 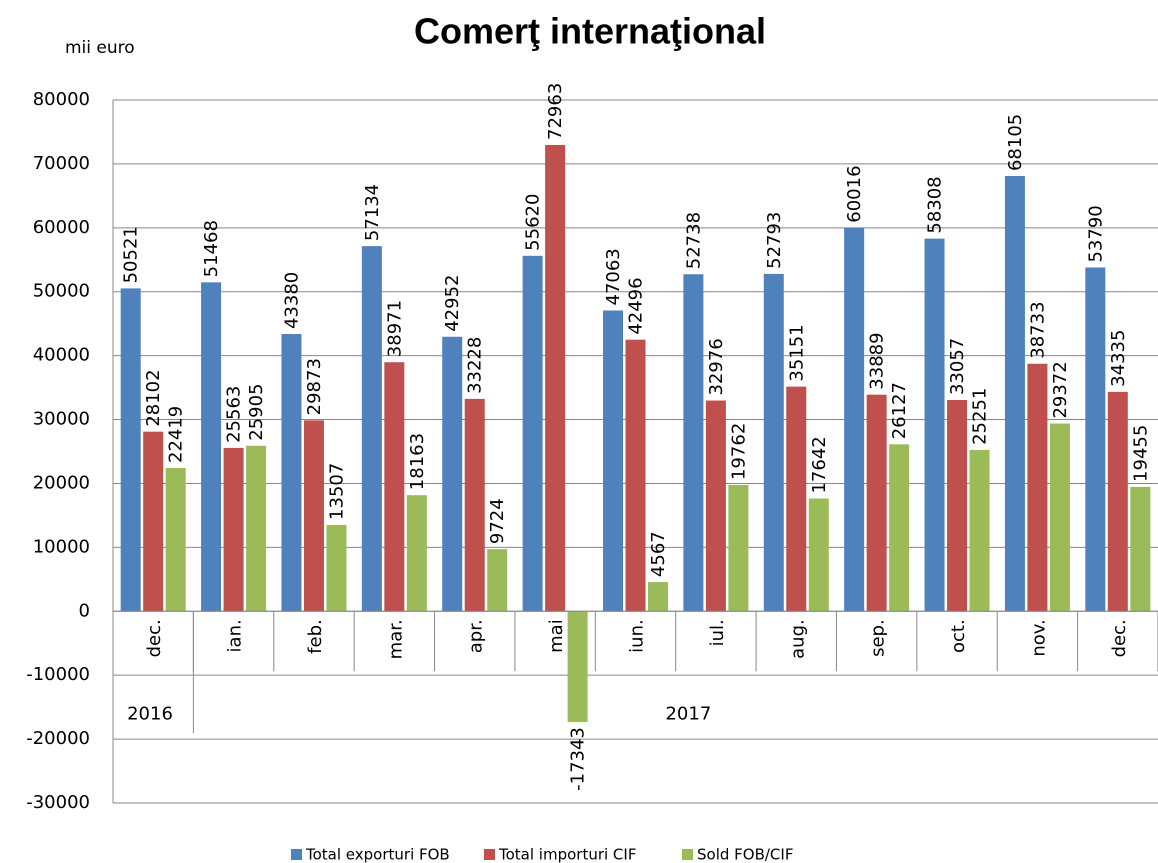 I want to click on data-label: 34335, so click(x=1118, y=358).